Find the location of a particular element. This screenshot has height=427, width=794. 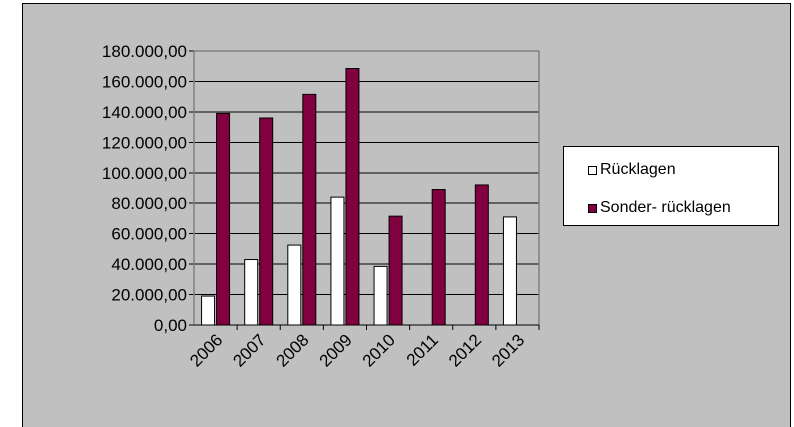

legend-item-series-2: Sonder- rücklagen is located at coordinates (659, 208).